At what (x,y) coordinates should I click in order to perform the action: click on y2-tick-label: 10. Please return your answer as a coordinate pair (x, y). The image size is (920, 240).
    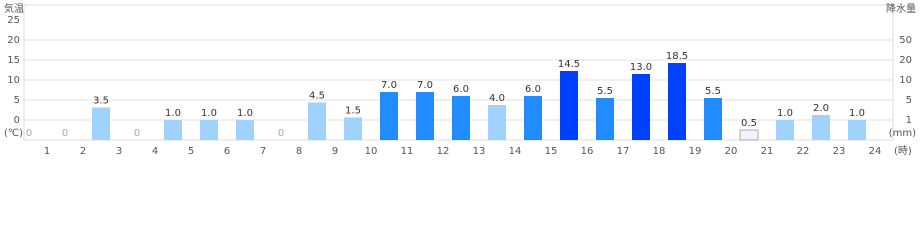
    Looking at the image, I should click on (905, 80).